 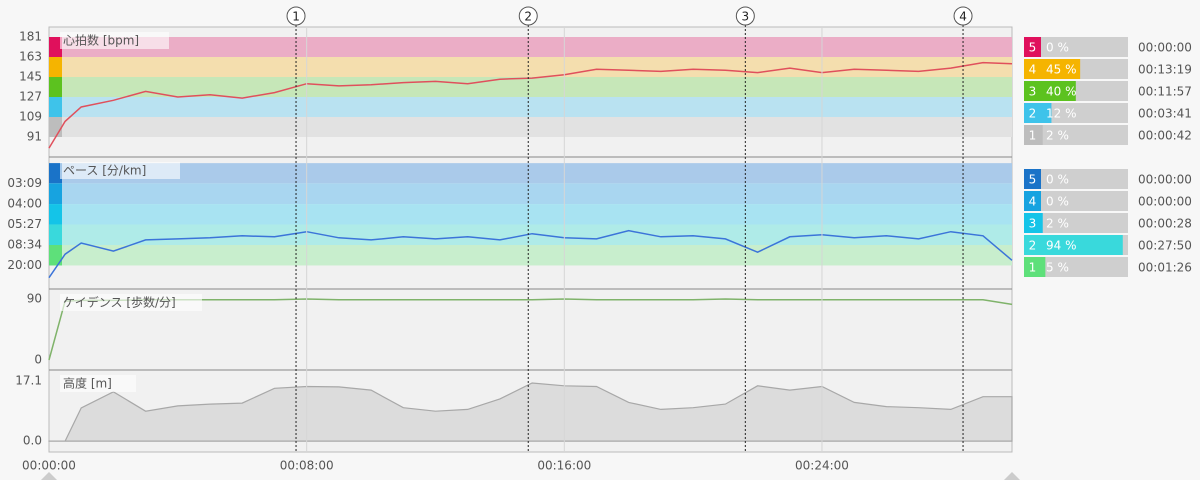 I want to click on zone-time: 00:13:19, so click(x=1165, y=70).